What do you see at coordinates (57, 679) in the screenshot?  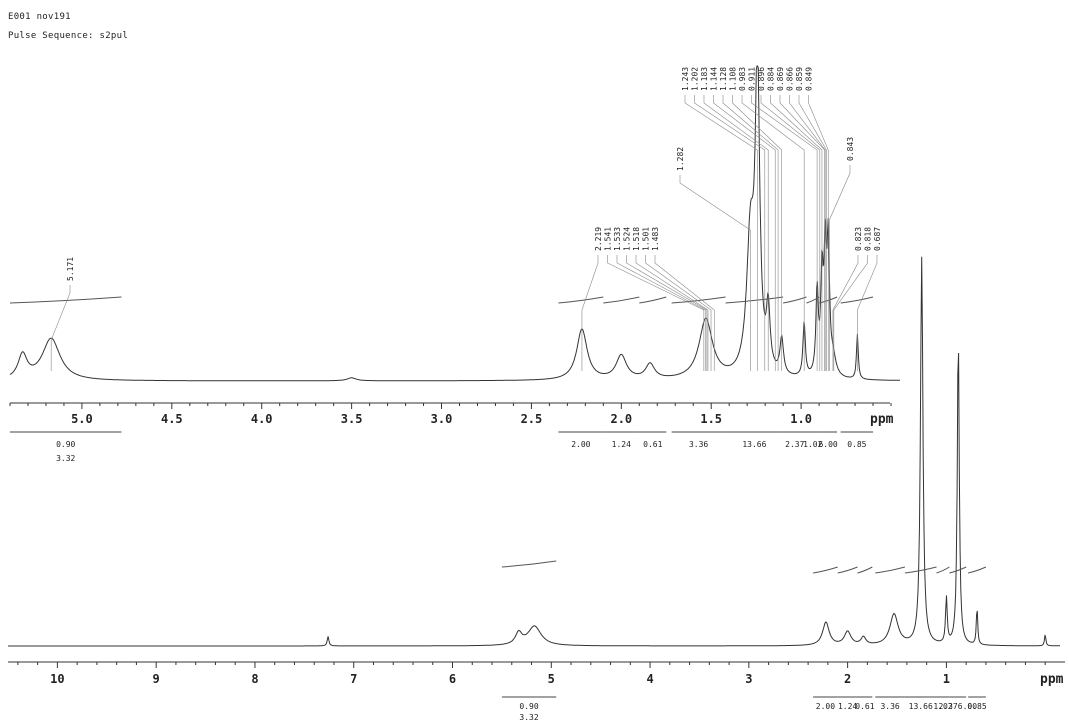 I see `x-tick-label: 10` at bounding box center [57, 679].